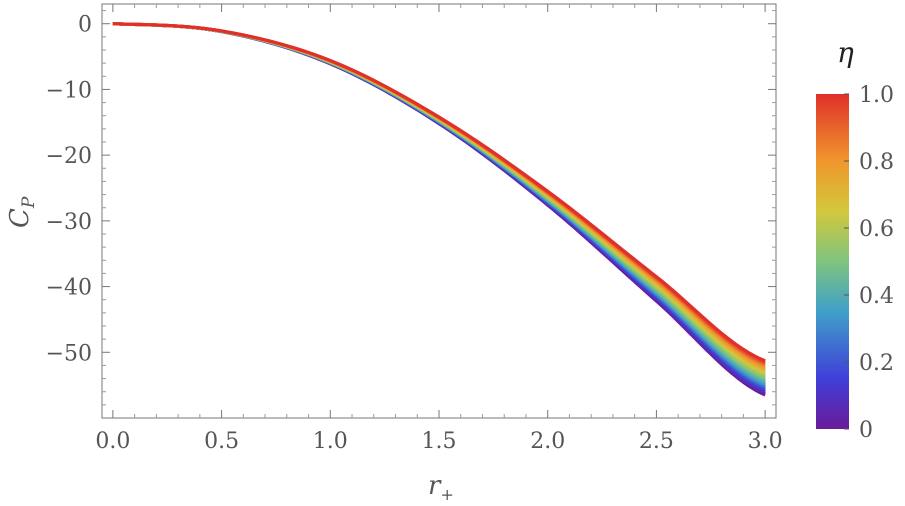 This screenshot has width=905, height=506. What do you see at coordinates (69, 156) in the screenshot?
I see `y-tick-label: −20` at bounding box center [69, 156].